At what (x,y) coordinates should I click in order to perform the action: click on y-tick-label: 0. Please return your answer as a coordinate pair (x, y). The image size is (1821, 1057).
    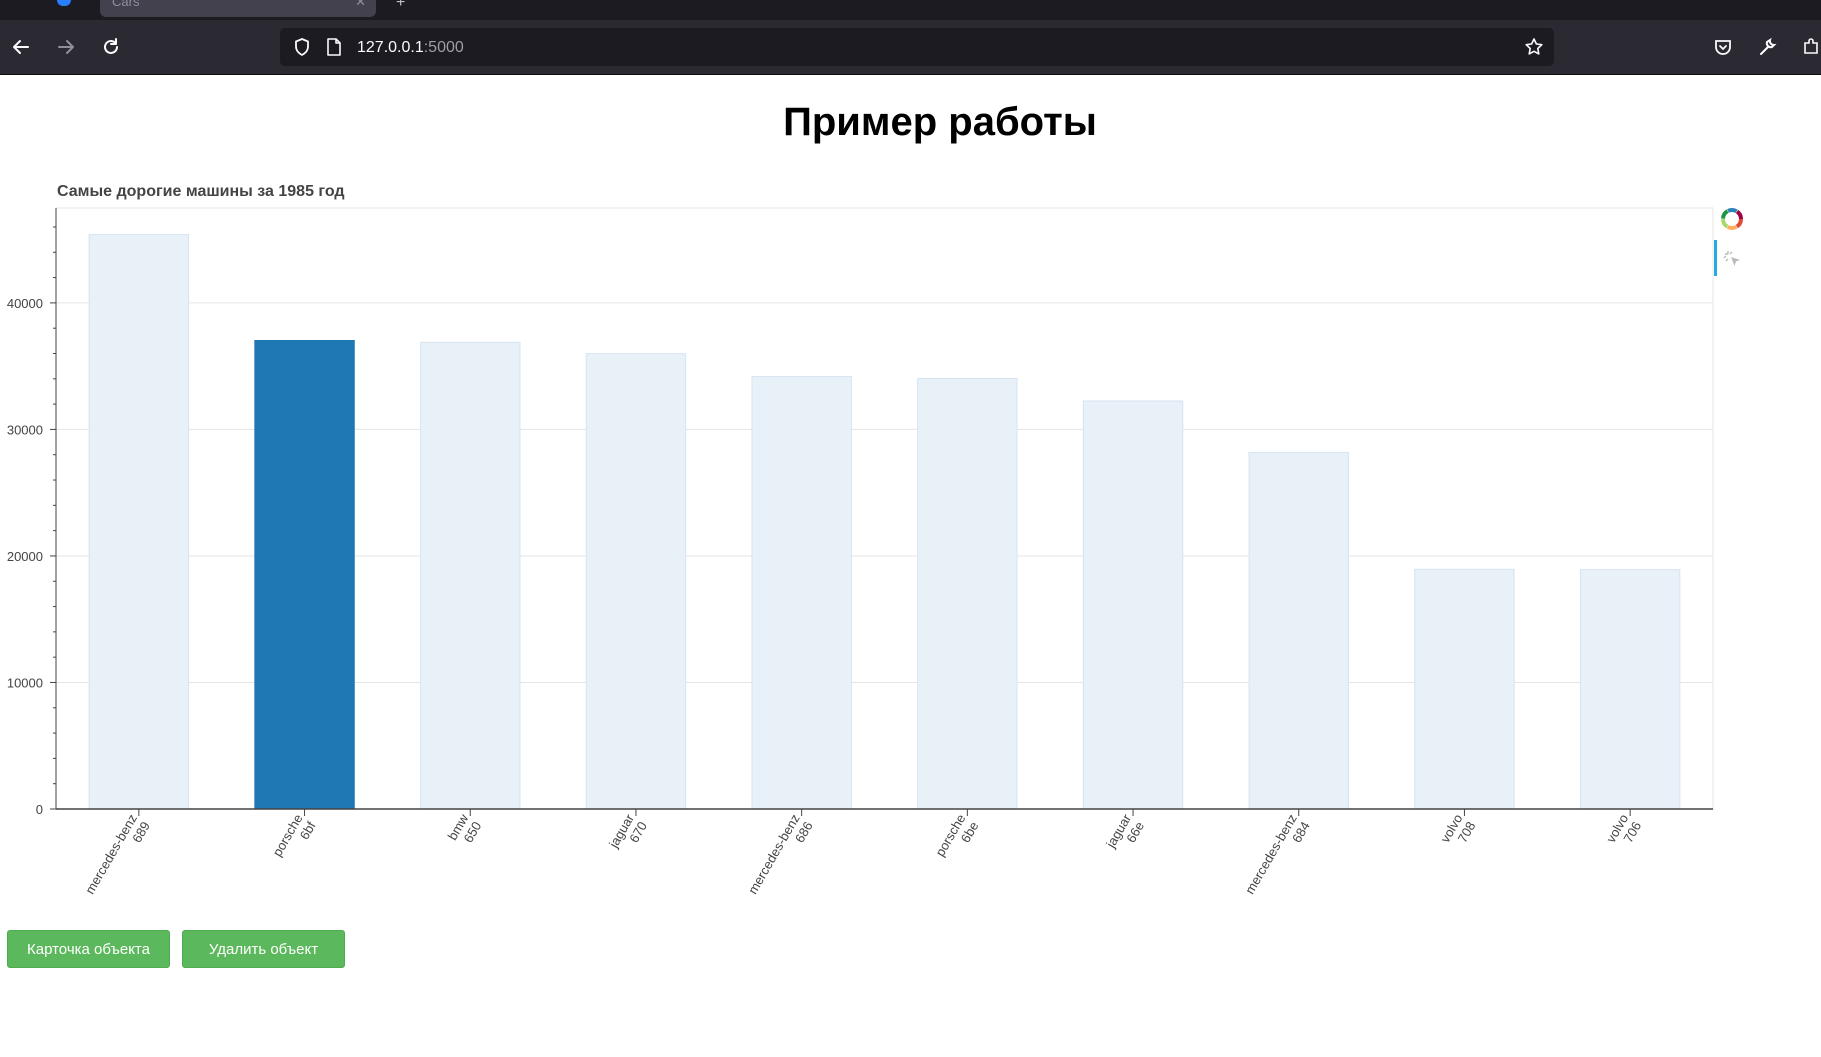
    Looking at the image, I should click on (39, 809).